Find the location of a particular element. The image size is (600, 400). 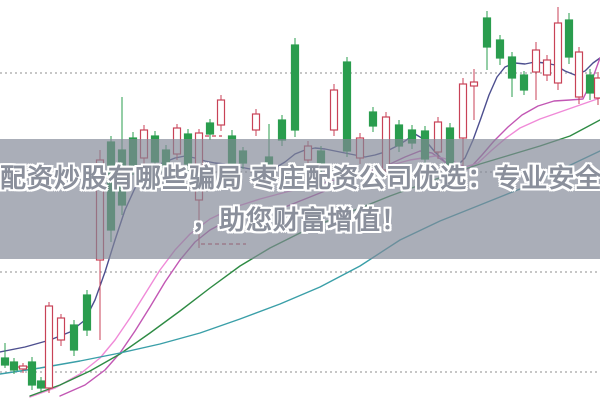

headline-line-2: ，助您财富增值！ is located at coordinates (299, 220).